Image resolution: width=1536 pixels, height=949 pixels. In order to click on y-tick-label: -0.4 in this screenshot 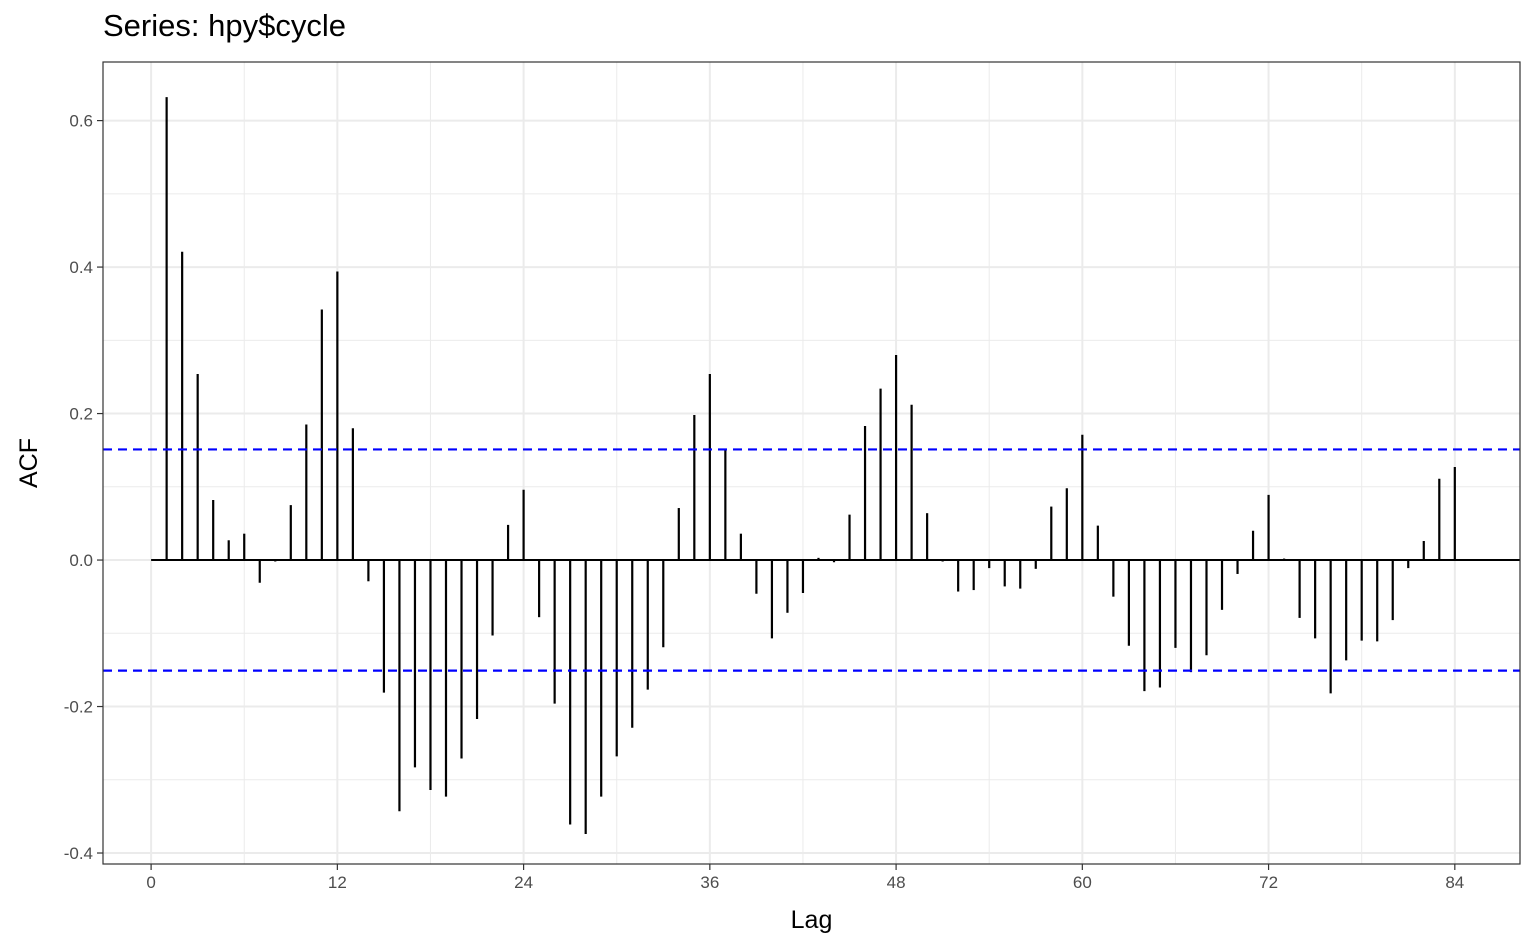, I will do `click(78, 853)`.